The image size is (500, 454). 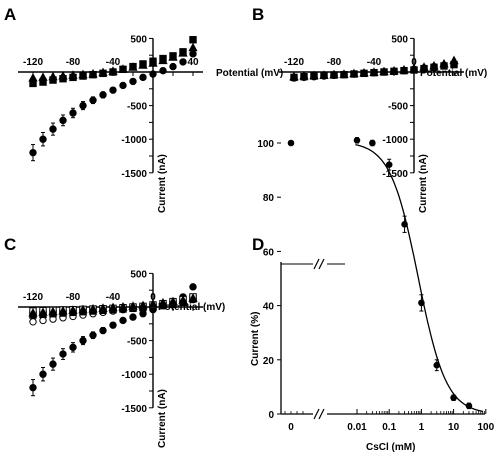 What do you see at coordinates (269, 198) in the screenshot?
I see `y-tick-label: 80` at bounding box center [269, 198].